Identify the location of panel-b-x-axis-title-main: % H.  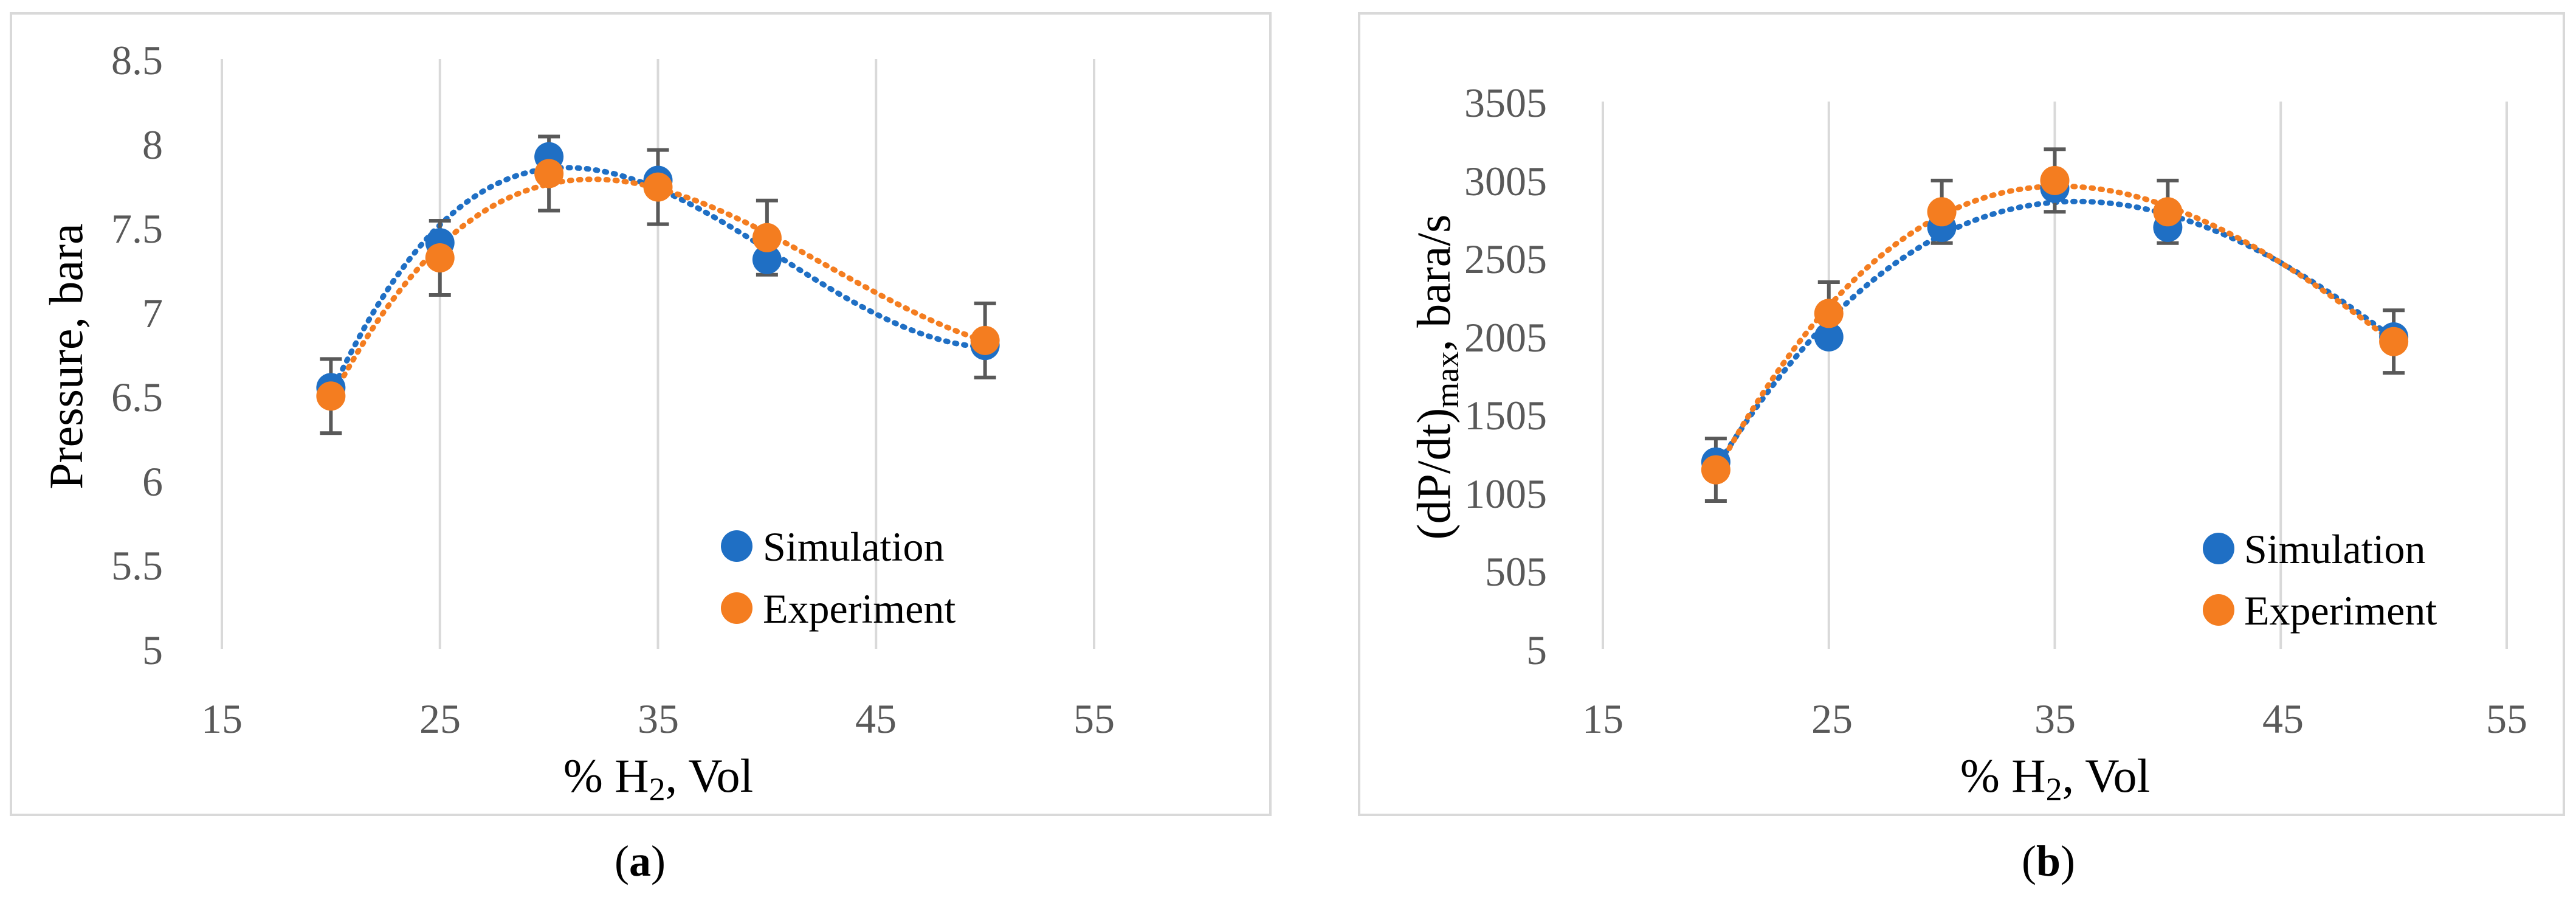
(2003, 775).